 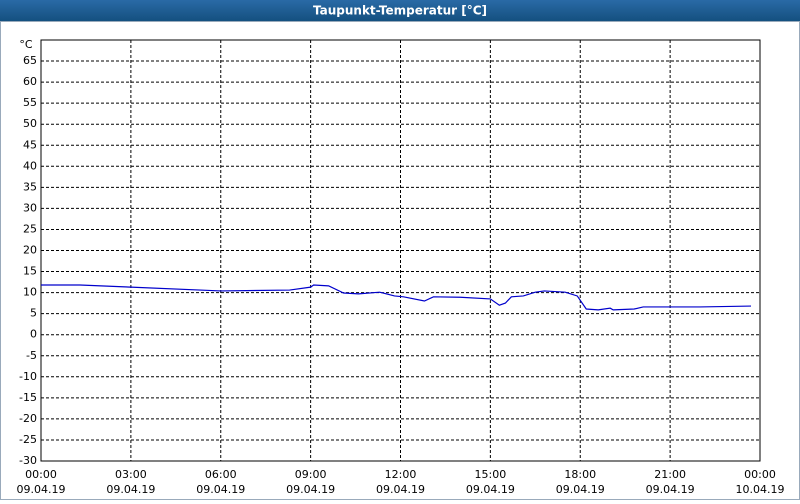 I want to click on title-bar, so click(x=400, y=10).